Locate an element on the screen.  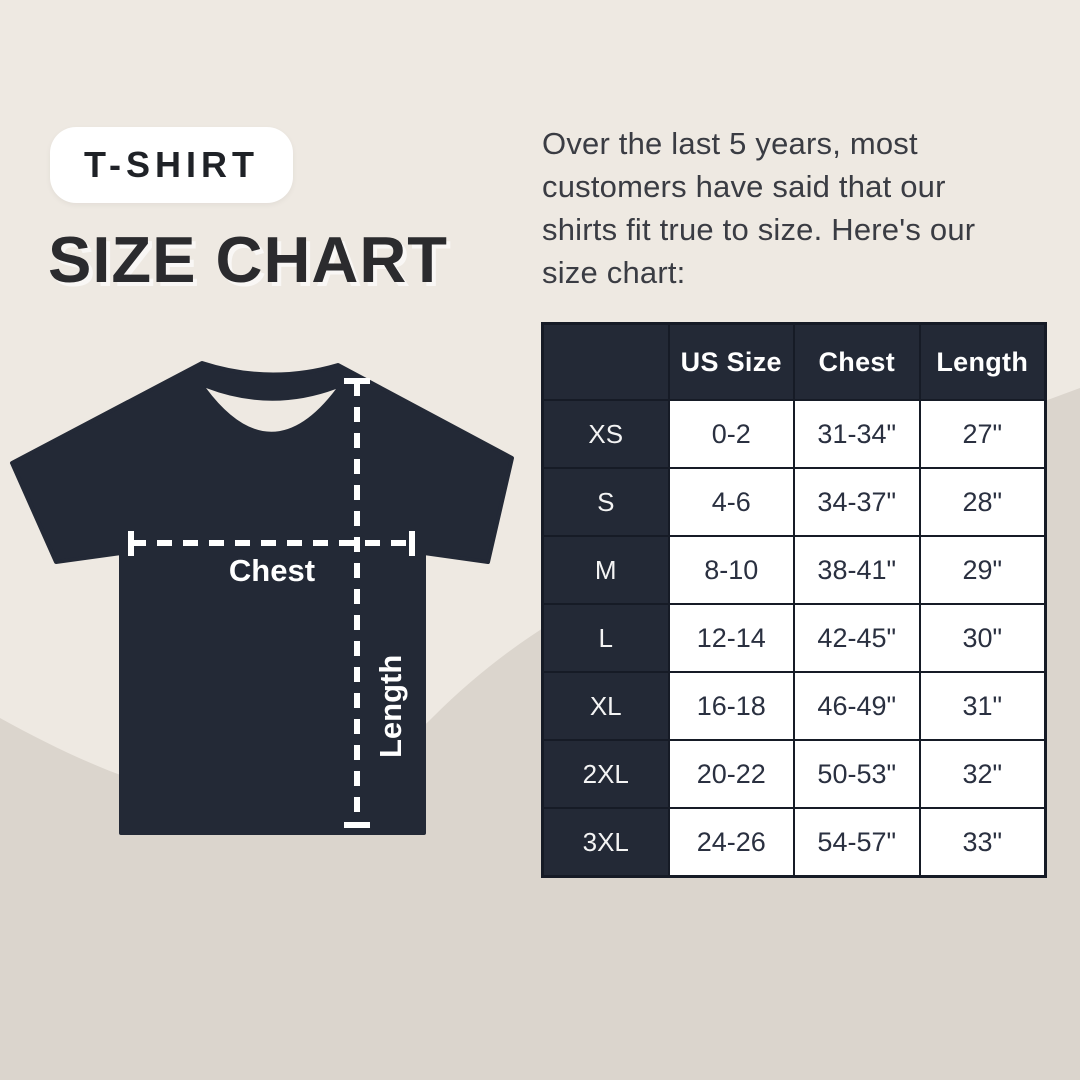
length-measure-line is located at coordinates (357, 603).